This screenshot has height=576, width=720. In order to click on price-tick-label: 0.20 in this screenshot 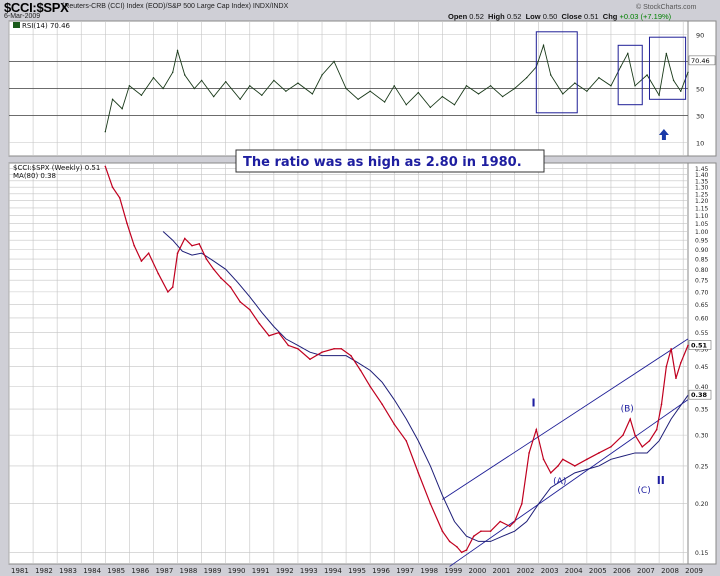, I will do `click(702, 504)`.